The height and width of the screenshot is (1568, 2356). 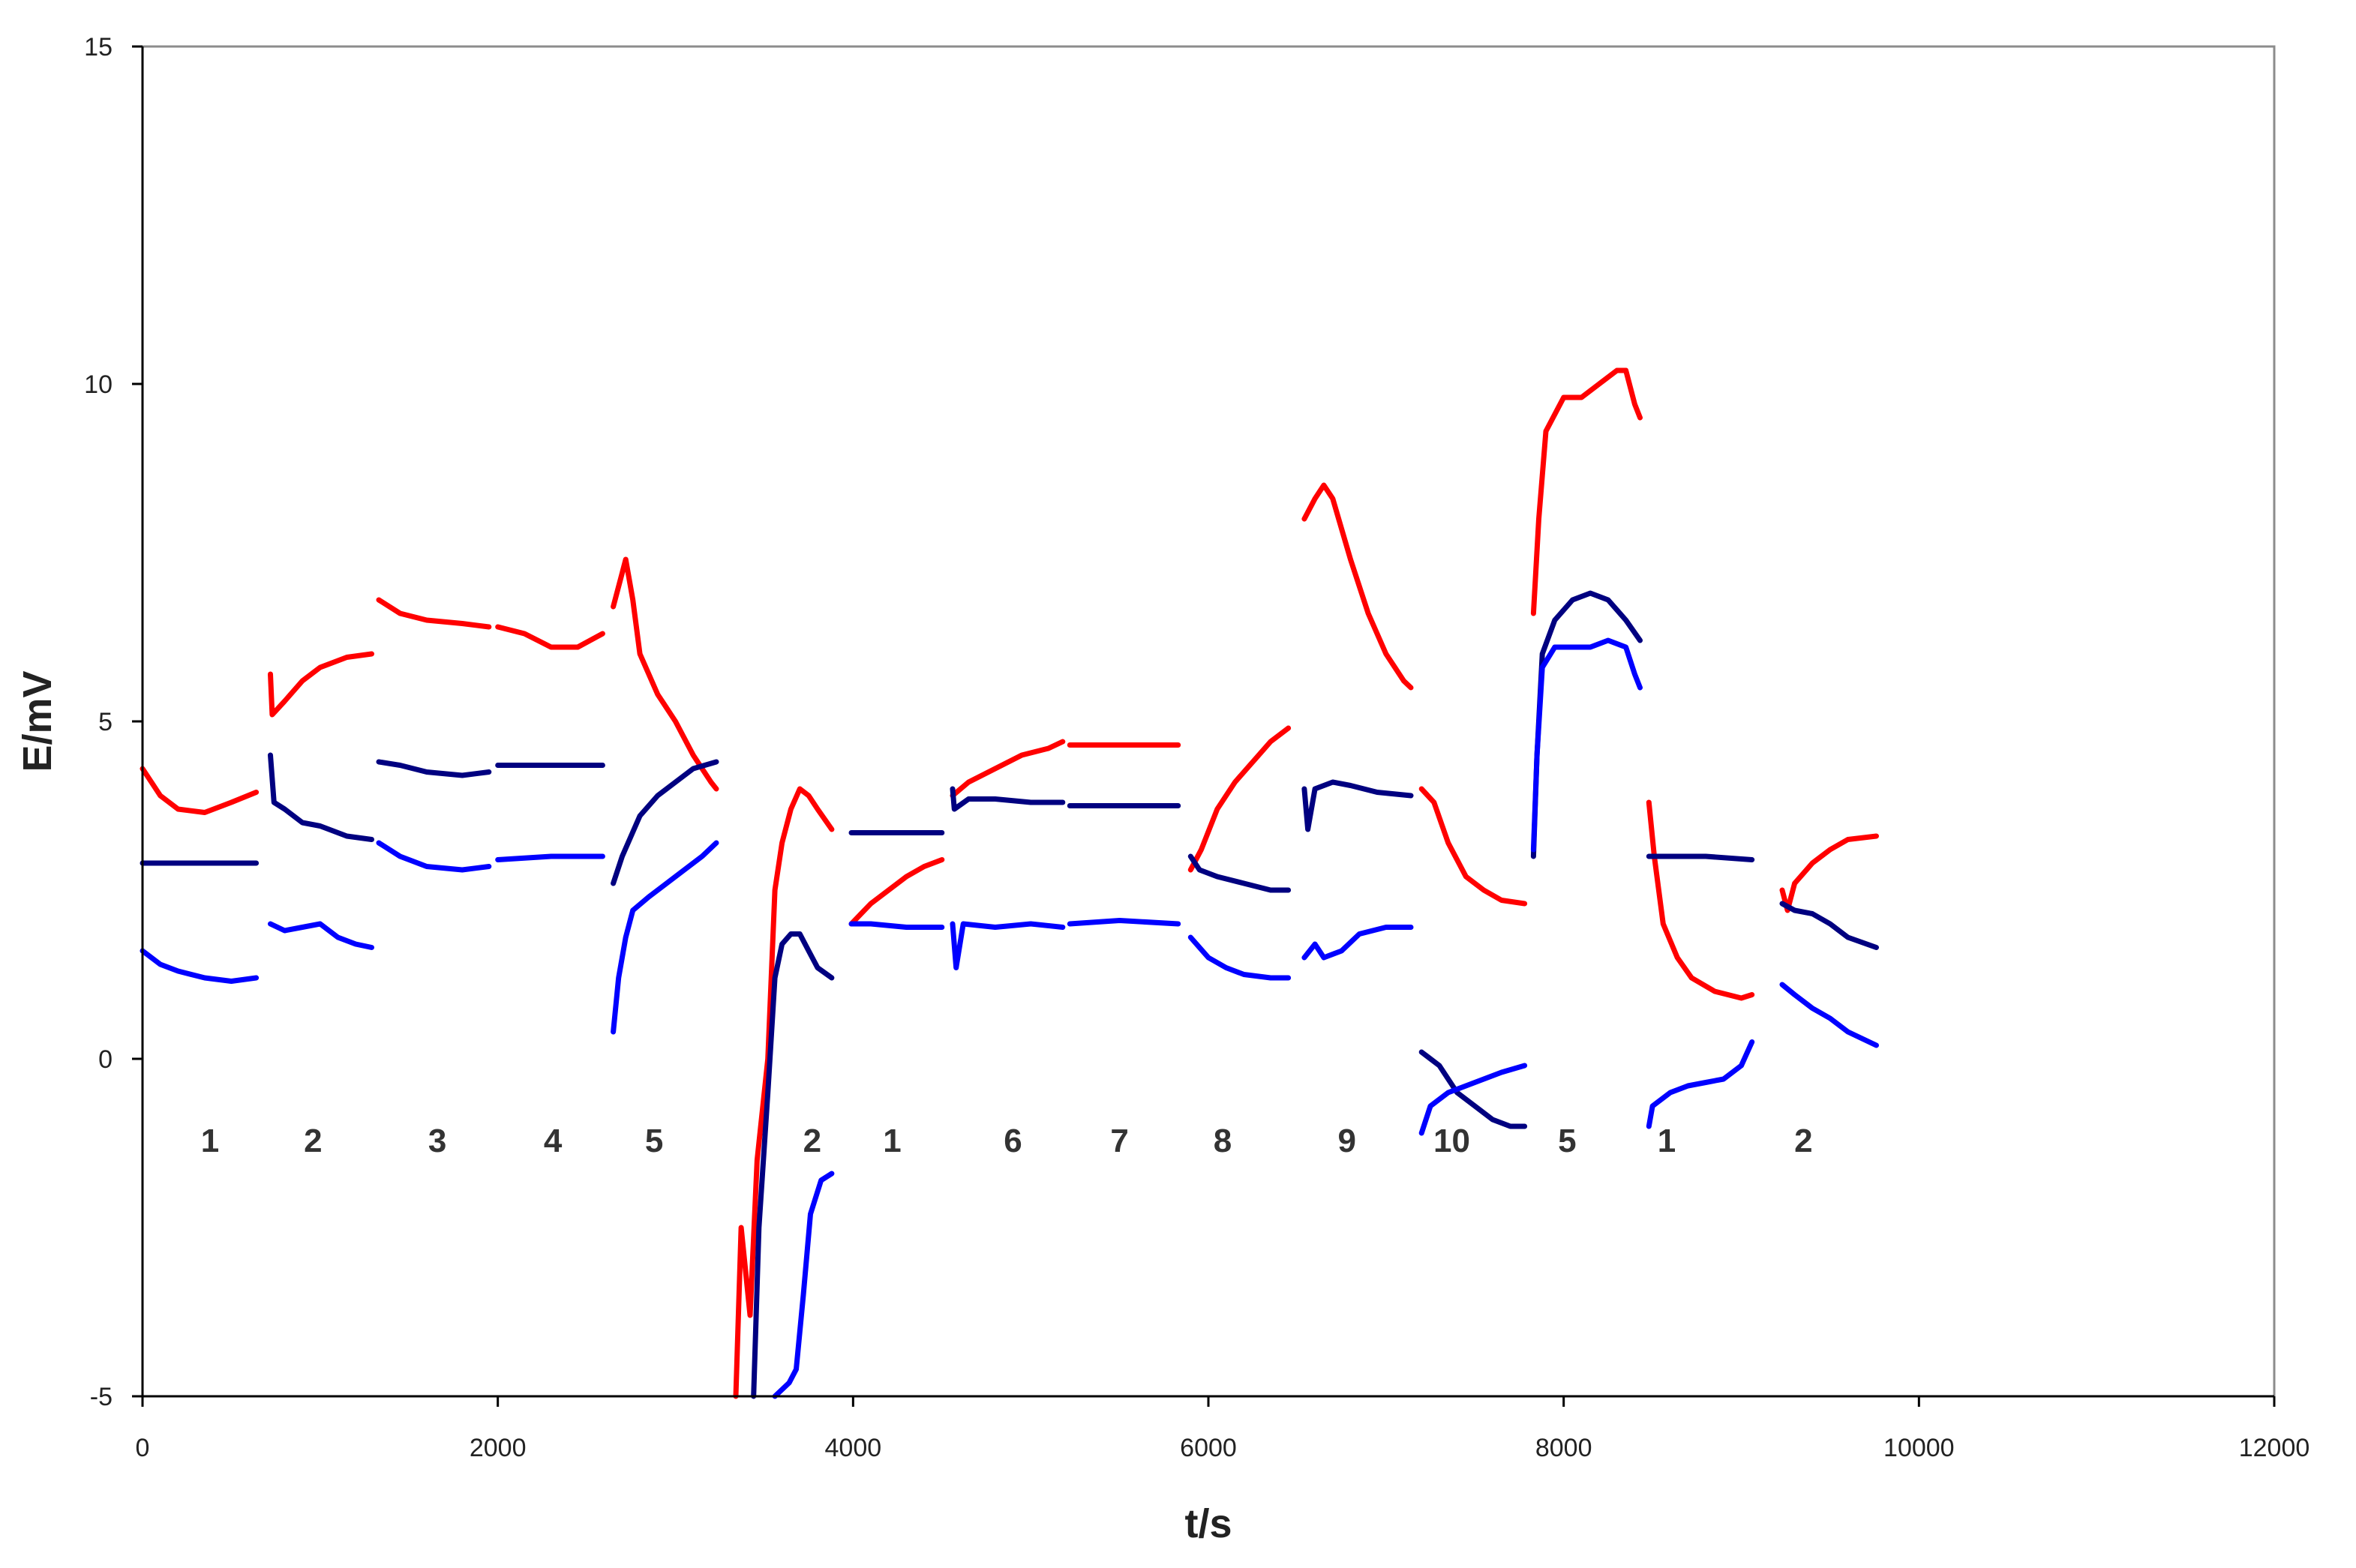 I want to click on x-tick-label: 12000, so click(x=2274, y=1448).